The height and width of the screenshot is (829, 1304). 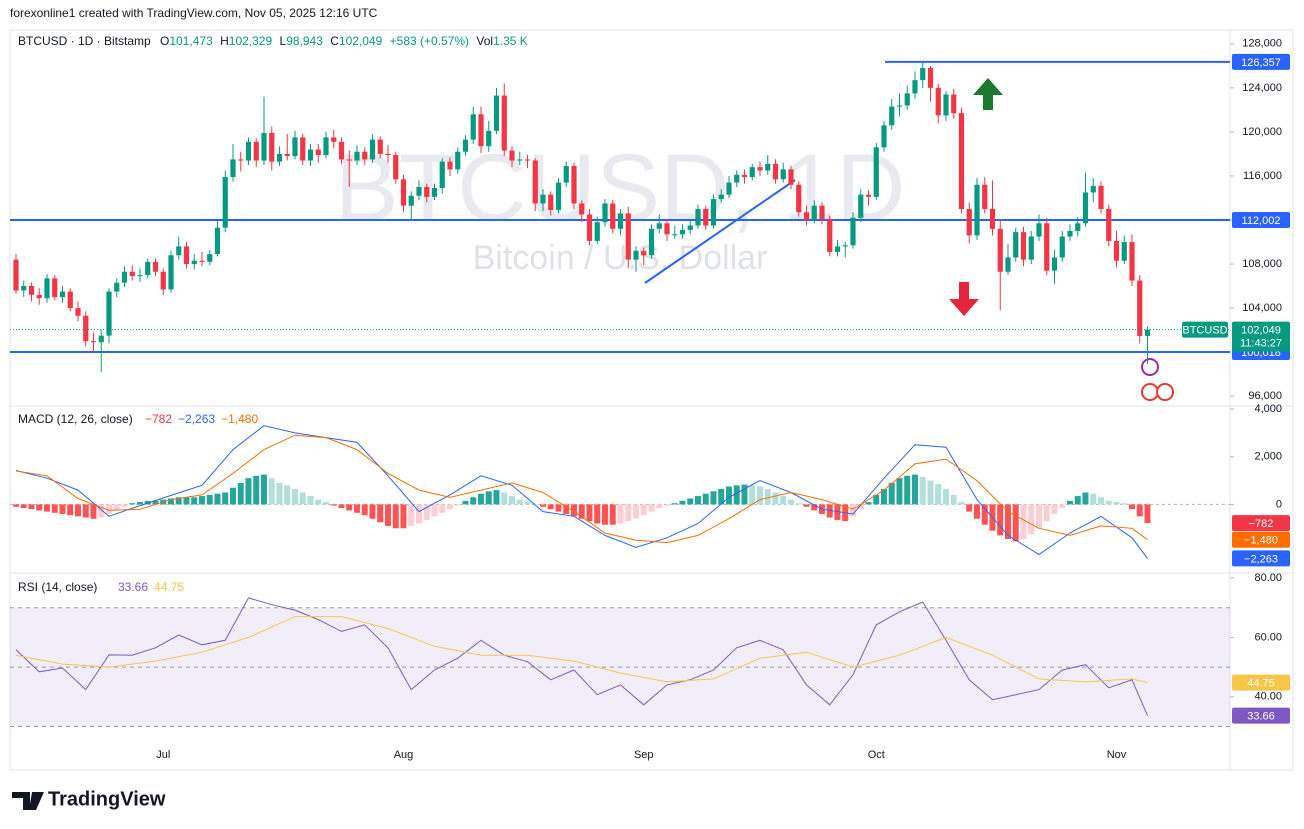 What do you see at coordinates (620, 258) in the screenshot?
I see `watermark-subtitle: Bitcoin / U.S. Dollar` at bounding box center [620, 258].